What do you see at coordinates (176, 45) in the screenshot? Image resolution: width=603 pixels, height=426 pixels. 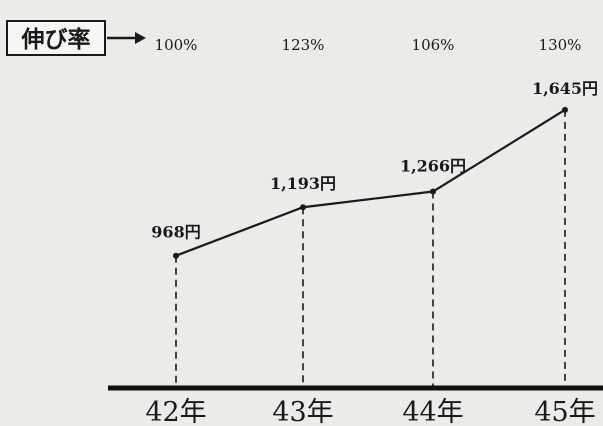 I see `growth-rate-label-0: 100%` at bounding box center [176, 45].